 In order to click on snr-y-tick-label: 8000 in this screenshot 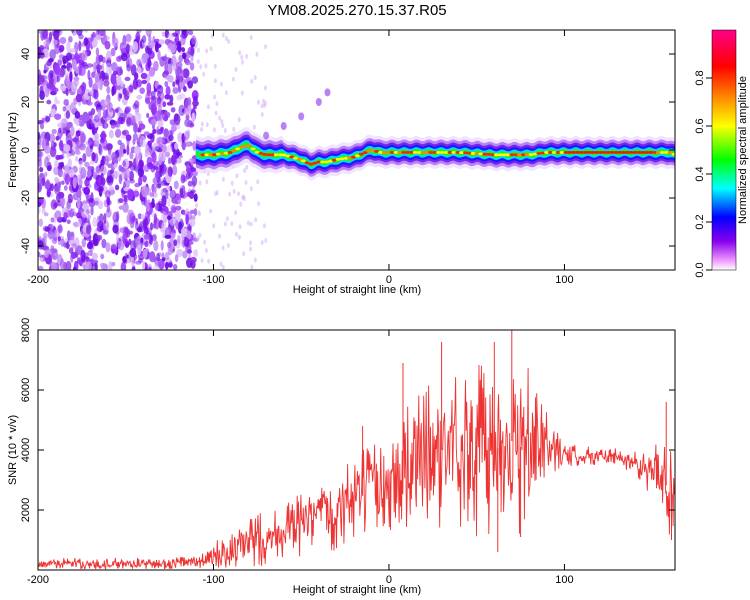, I will do `click(26, 330)`.